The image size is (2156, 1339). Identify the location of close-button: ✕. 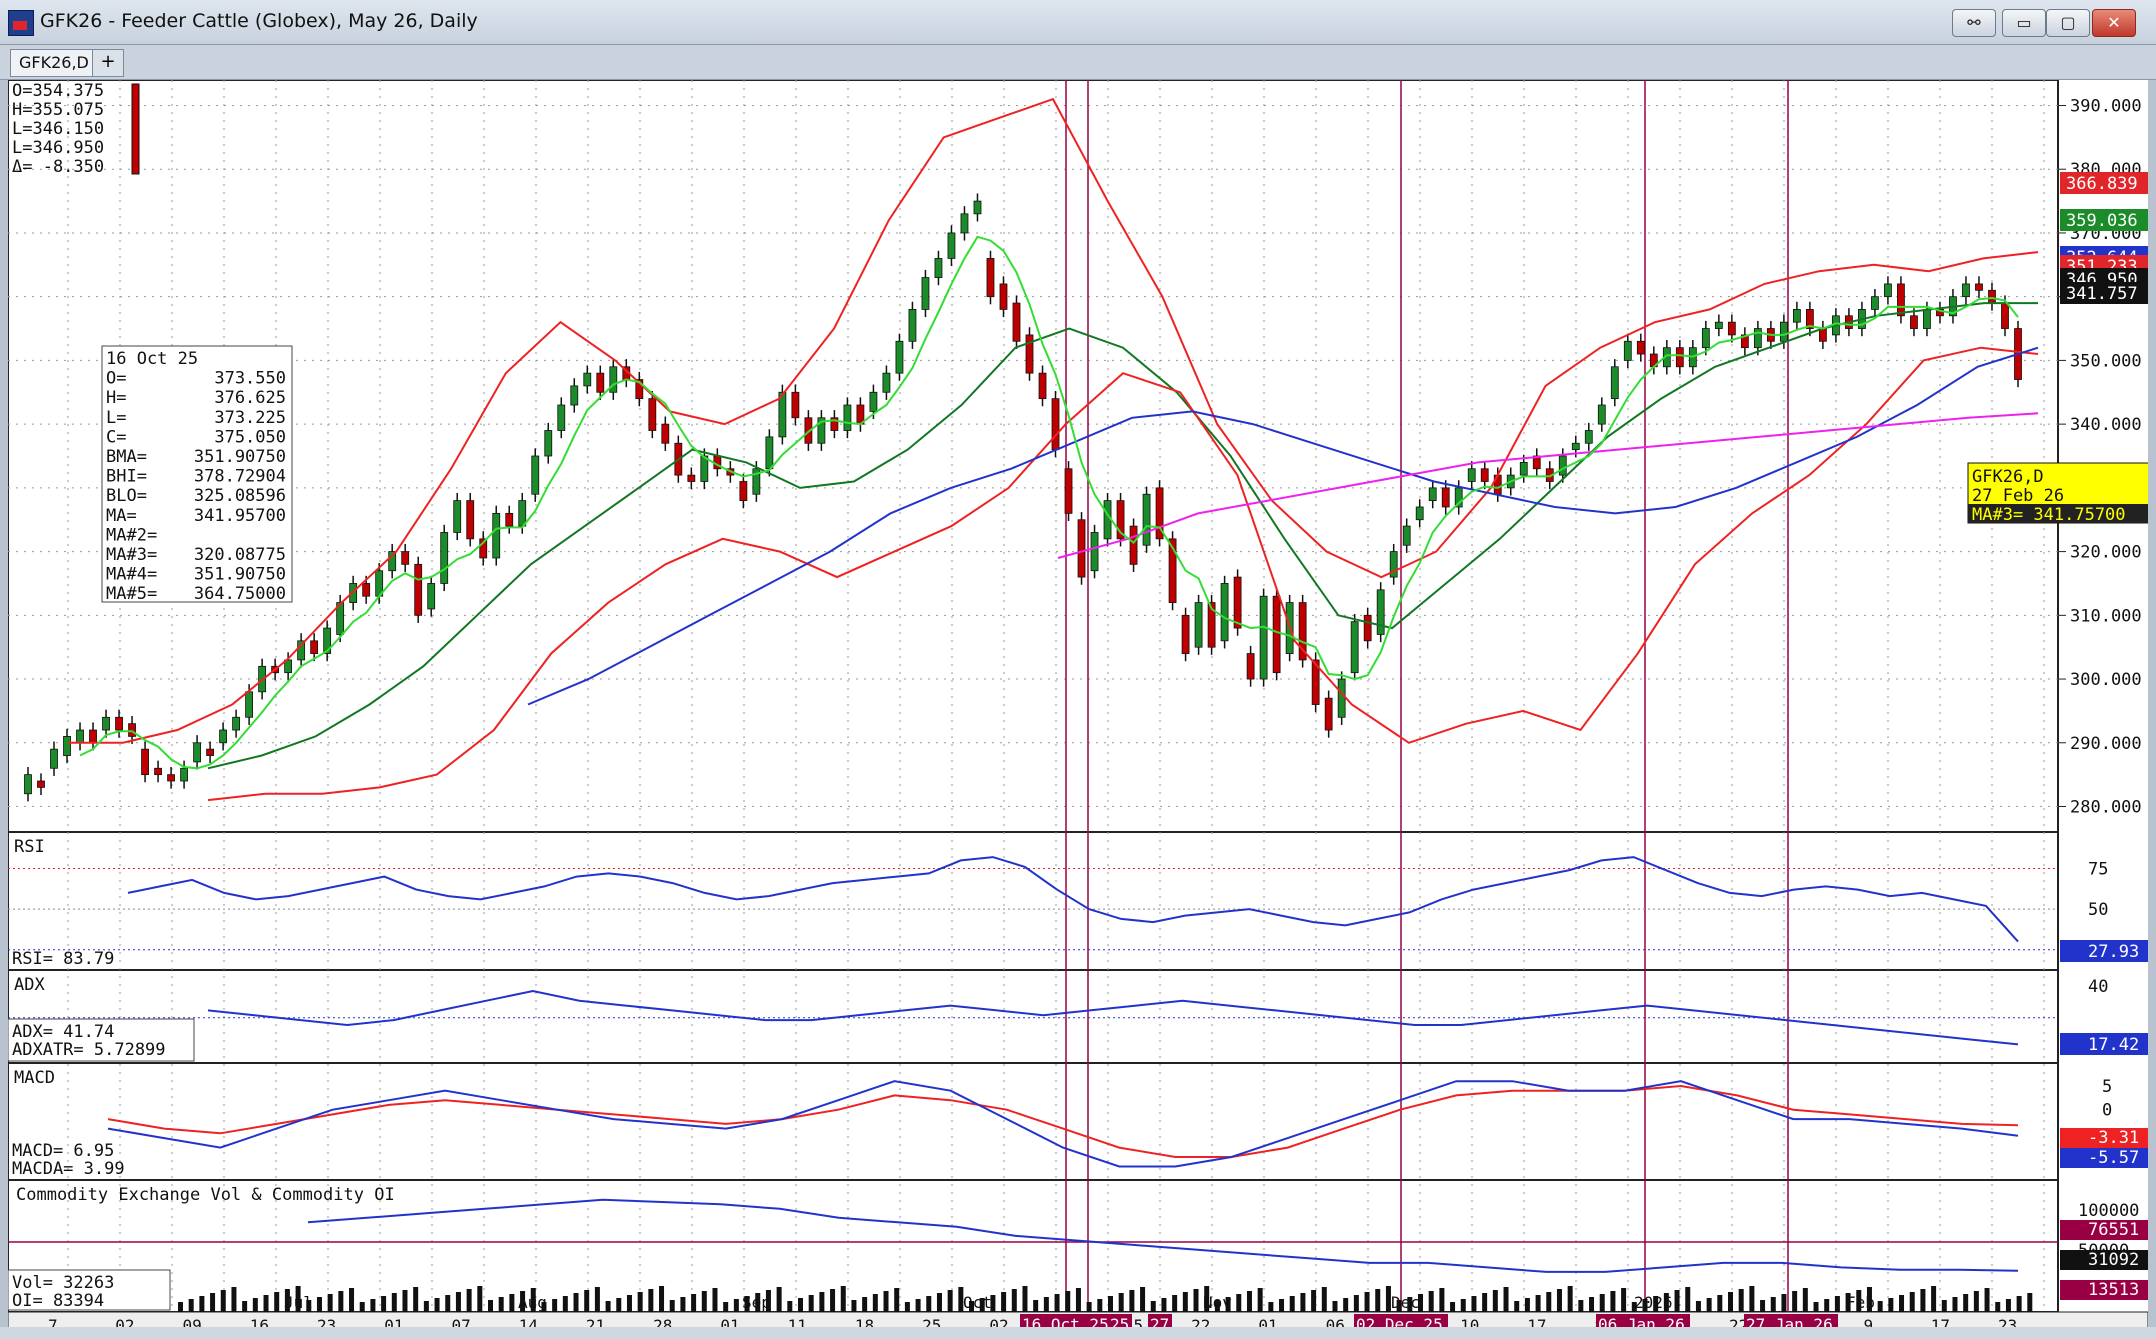
(2114, 23).